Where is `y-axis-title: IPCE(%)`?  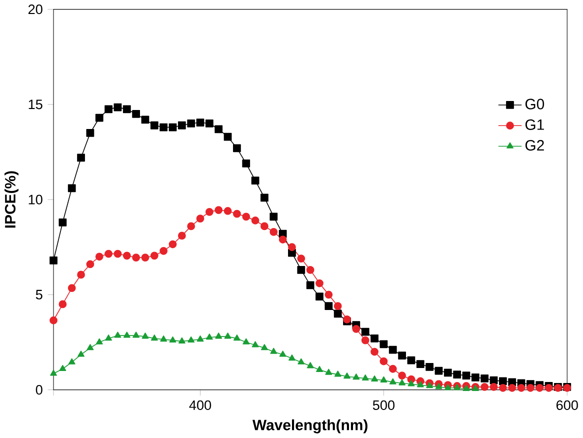
y-axis-title: IPCE(%) is located at coordinates (11, 199).